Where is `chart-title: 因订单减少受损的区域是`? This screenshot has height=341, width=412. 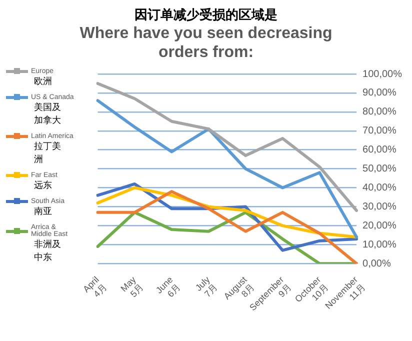
chart-title: 因订单减少受损的区域是 is located at coordinates (206, 15).